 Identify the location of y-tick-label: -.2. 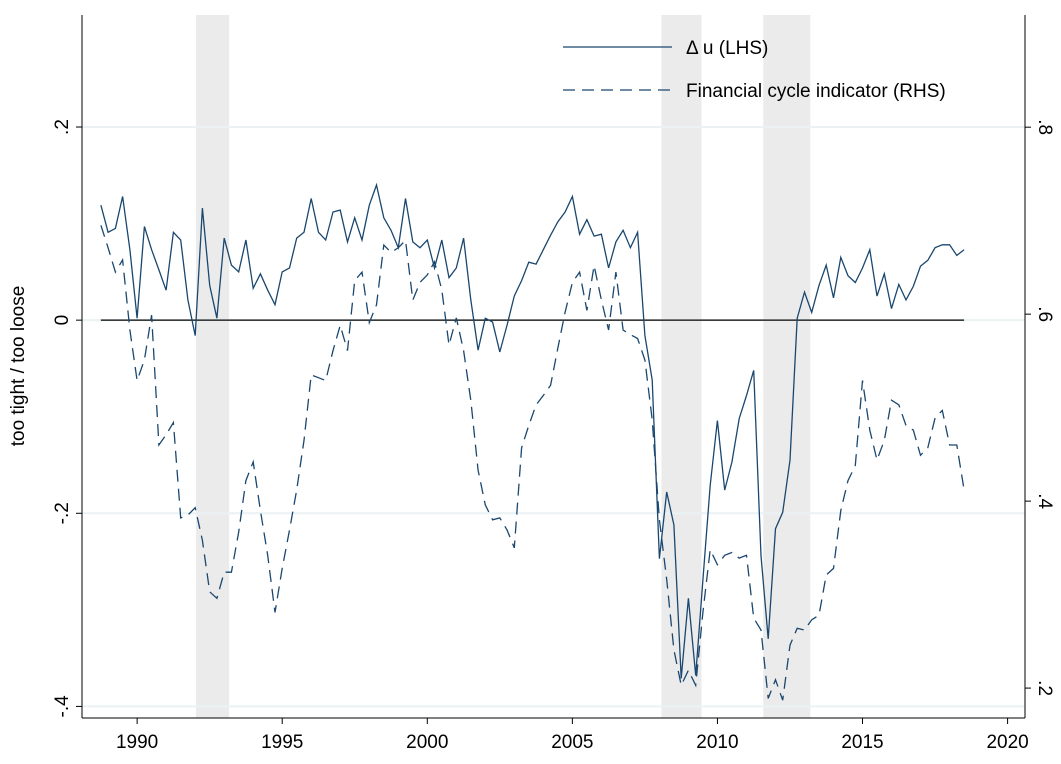
(62, 513).